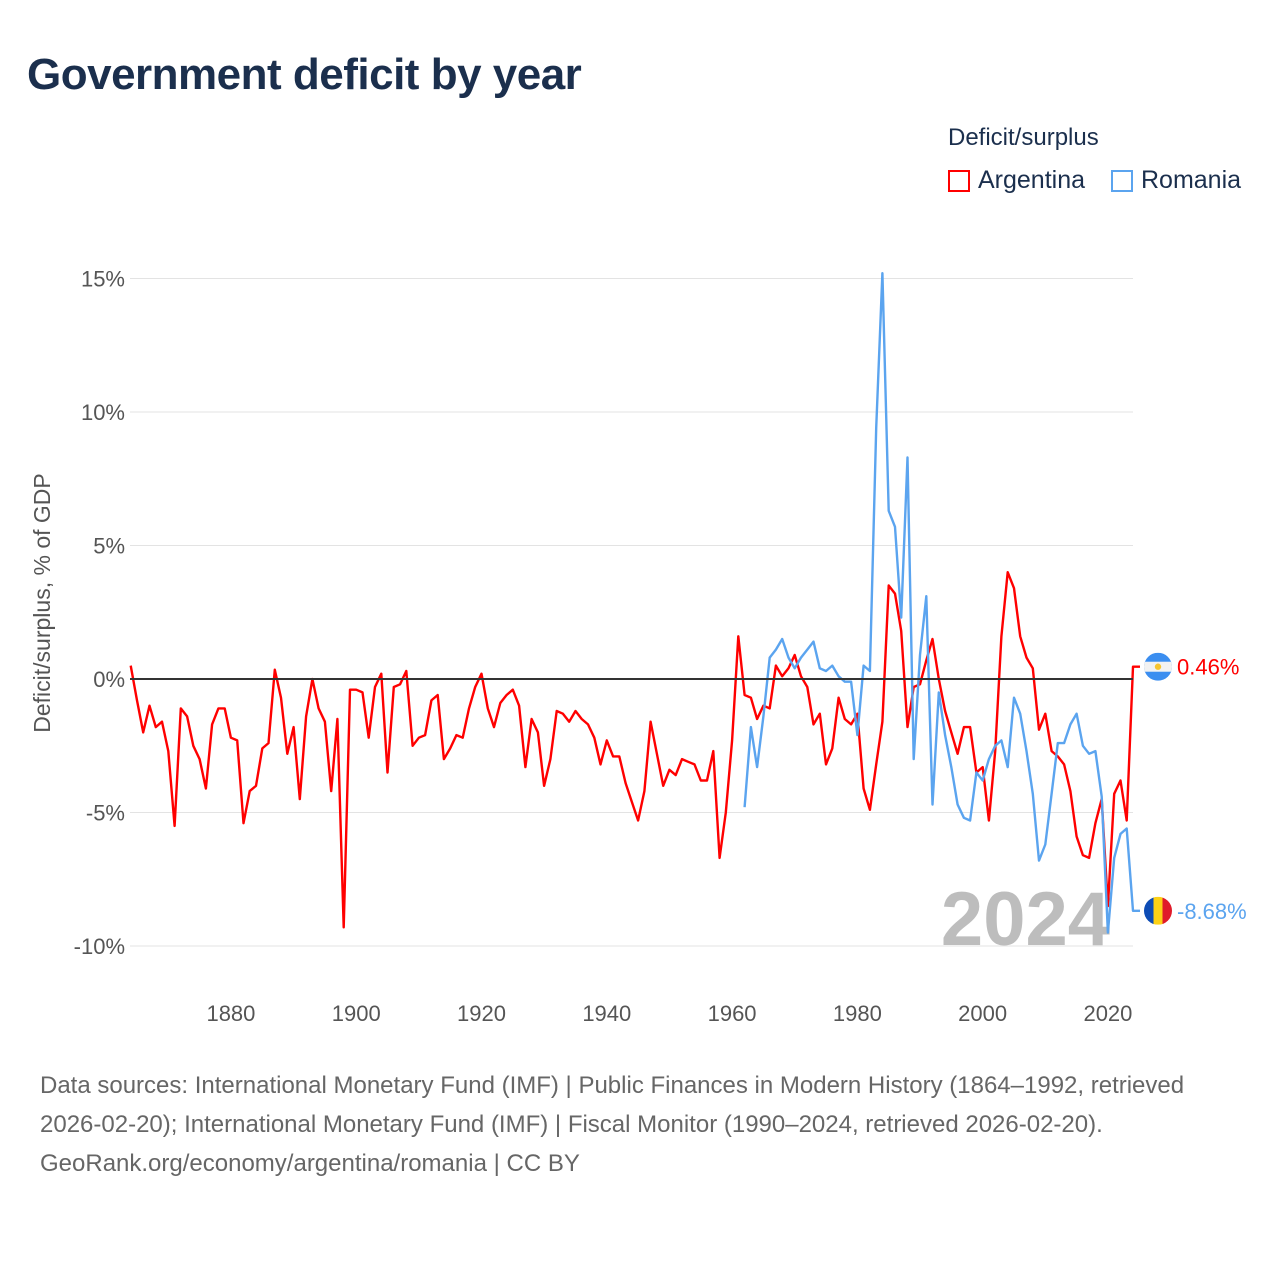 The image size is (1280, 1280). I want to click on legend-swatch-romania, so click(1122, 180).